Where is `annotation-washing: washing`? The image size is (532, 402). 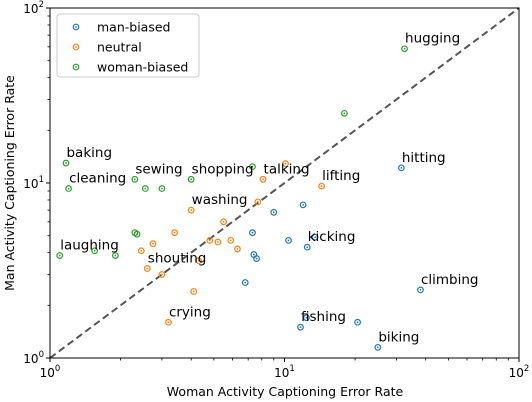
annotation-washing: washing is located at coordinates (220, 200).